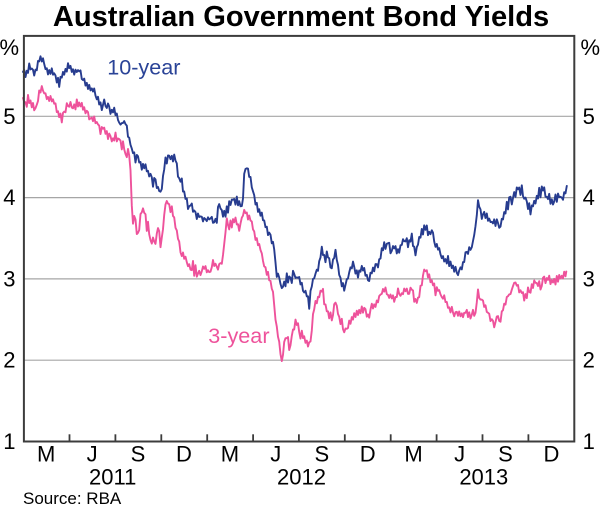 The image size is (600, 508). What do you see at coordinates (143, 66) in the screenshot?
I see `svg-text: 10-year` at bounding box center [143, 66].